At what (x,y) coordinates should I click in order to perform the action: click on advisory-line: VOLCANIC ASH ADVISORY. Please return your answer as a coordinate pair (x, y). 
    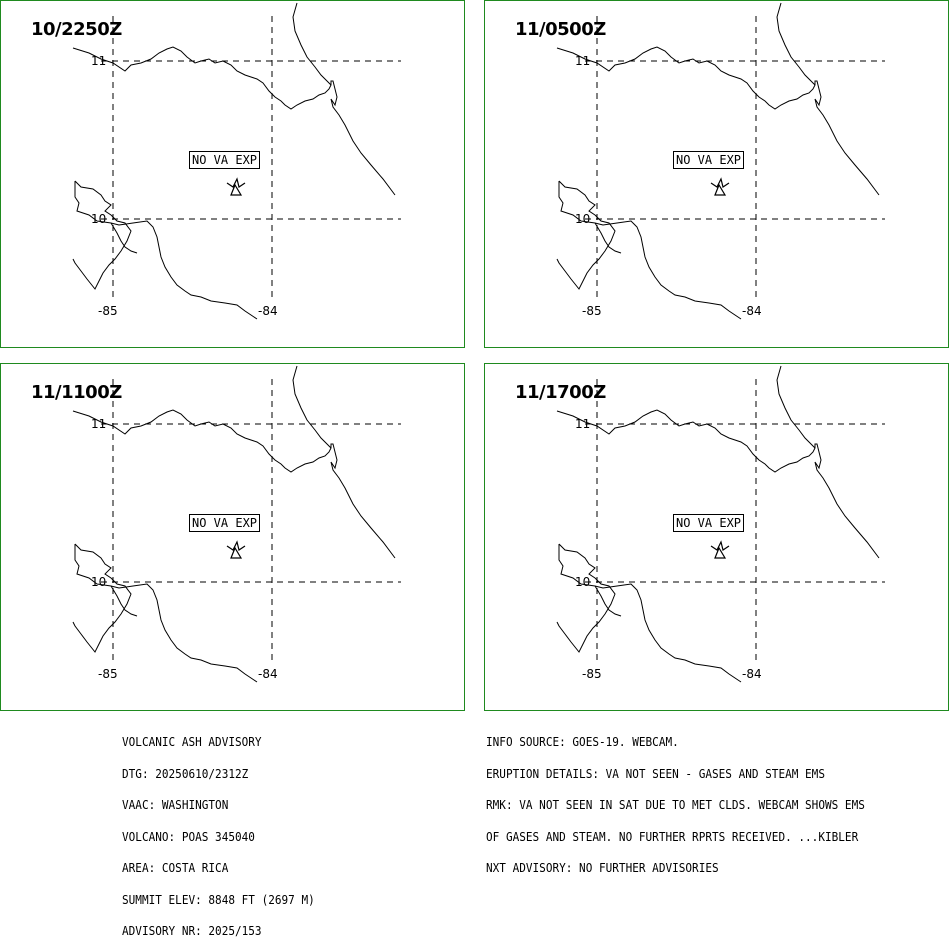
    Looking at the image, I should click on (192, 742).